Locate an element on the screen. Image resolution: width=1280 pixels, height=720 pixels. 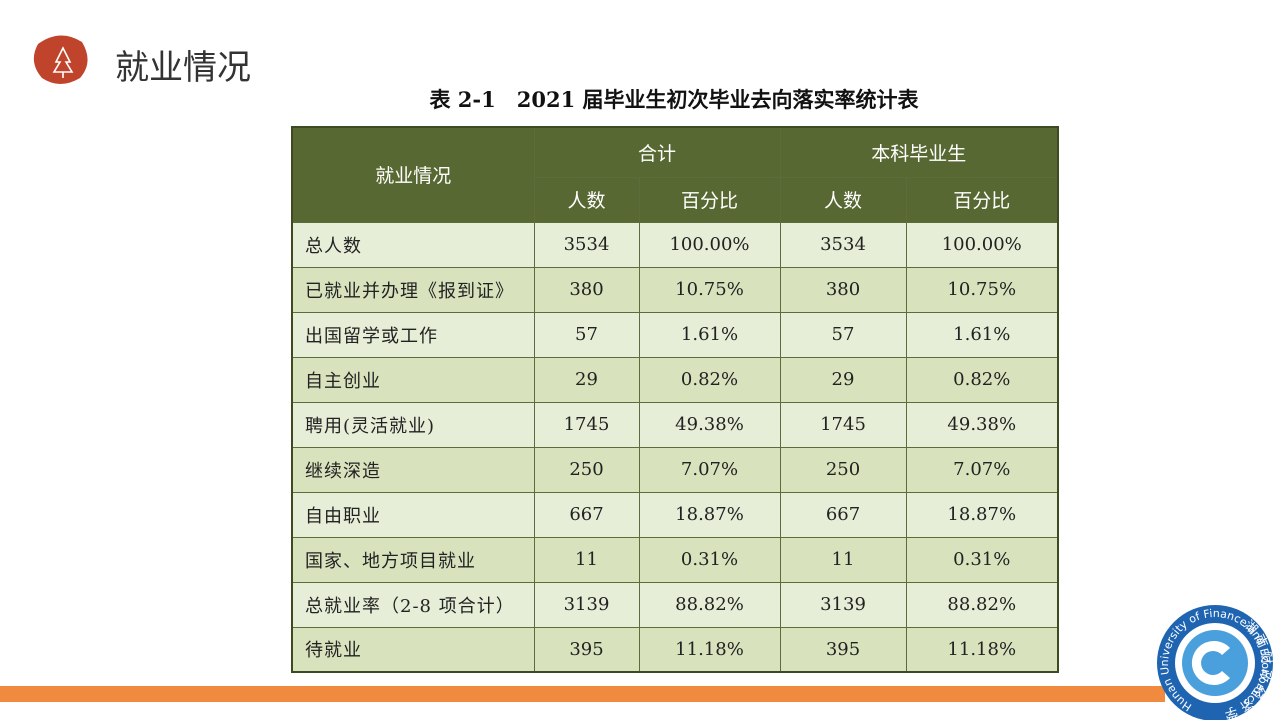
row-label: 已就业并办理《报到证》 is located at coordinates (413, 289).